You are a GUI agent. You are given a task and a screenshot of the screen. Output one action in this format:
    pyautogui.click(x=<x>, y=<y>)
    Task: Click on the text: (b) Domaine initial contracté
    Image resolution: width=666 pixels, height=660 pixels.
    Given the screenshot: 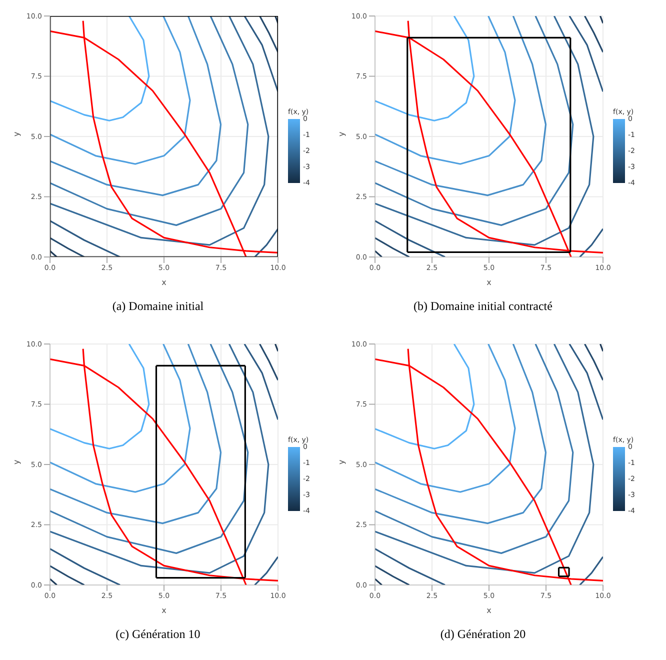 What is the action you would take?
    pyautogui.click(x=483, y=306)
    